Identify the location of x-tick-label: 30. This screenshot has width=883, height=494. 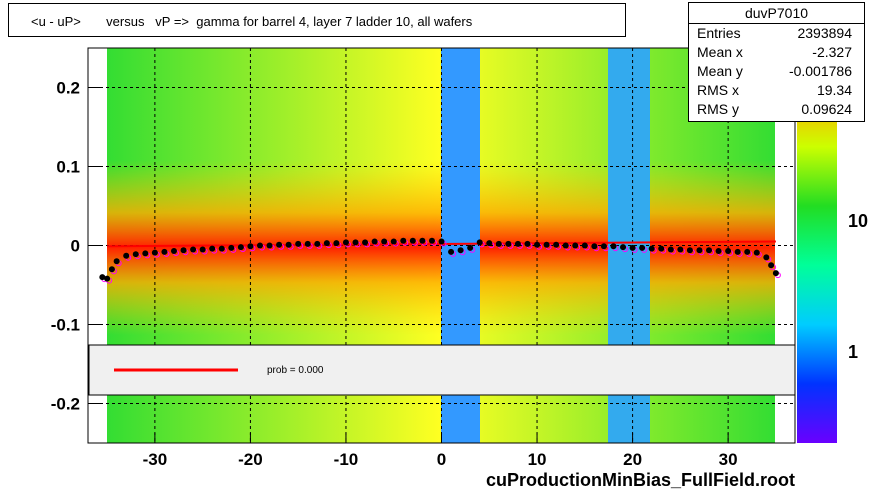
(728, 459).